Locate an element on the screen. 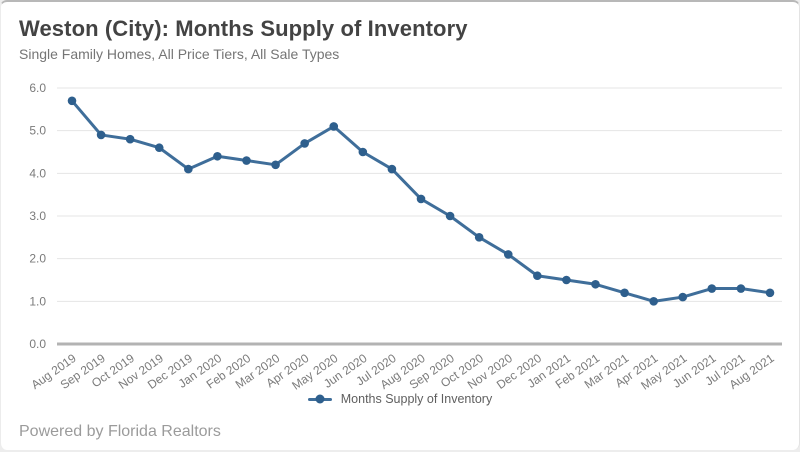 This screenshot has height=452, width=800. legend-line-marker-icon is located at coordinates (319, 399).